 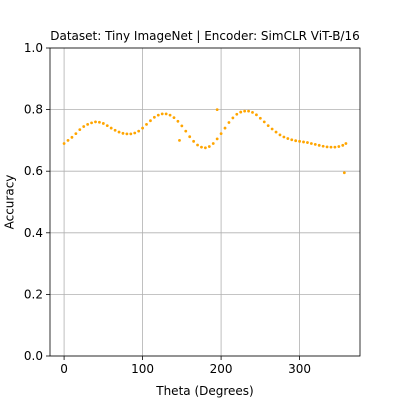 I want to click on y-tick-label: 0.4, so click(x=33, y=233).